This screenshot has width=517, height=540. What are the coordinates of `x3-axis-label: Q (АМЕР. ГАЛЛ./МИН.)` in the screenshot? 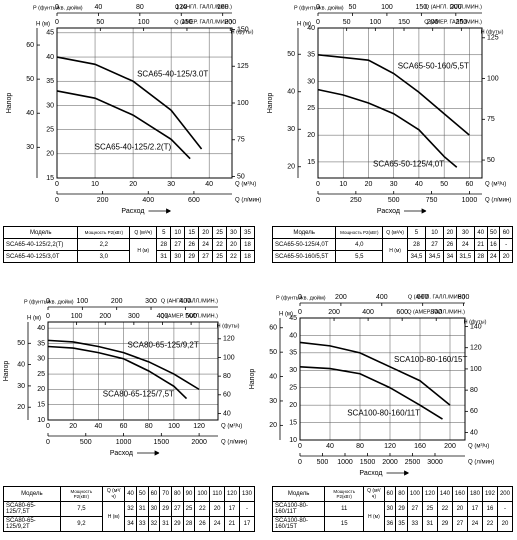 It's located at (453, 22).